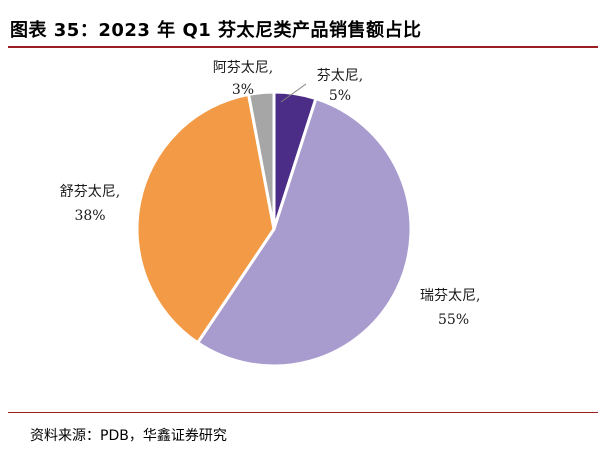  I want to click on footer-divider, so click(303, 412).